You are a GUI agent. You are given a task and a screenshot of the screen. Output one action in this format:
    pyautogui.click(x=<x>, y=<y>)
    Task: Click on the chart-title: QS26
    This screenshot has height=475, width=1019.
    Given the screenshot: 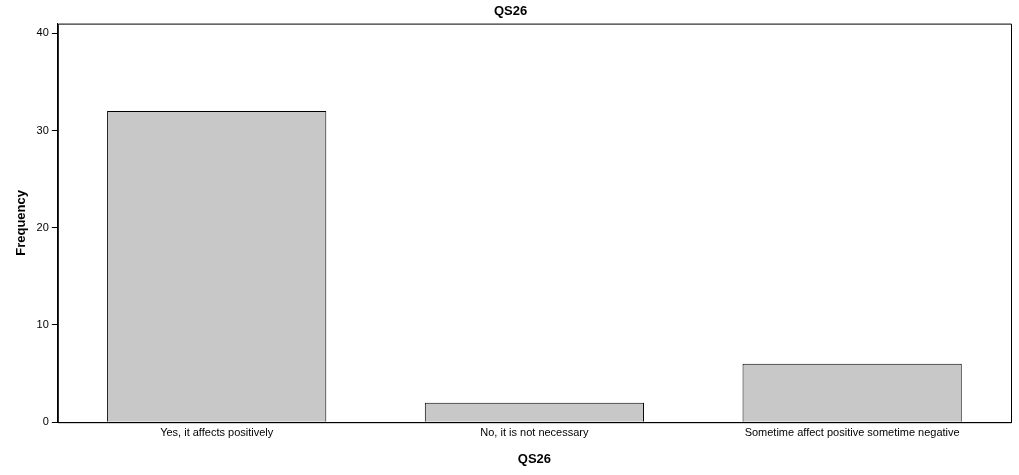 What is the action you would take?
    pyautogui.click(x=510, y=11)
    